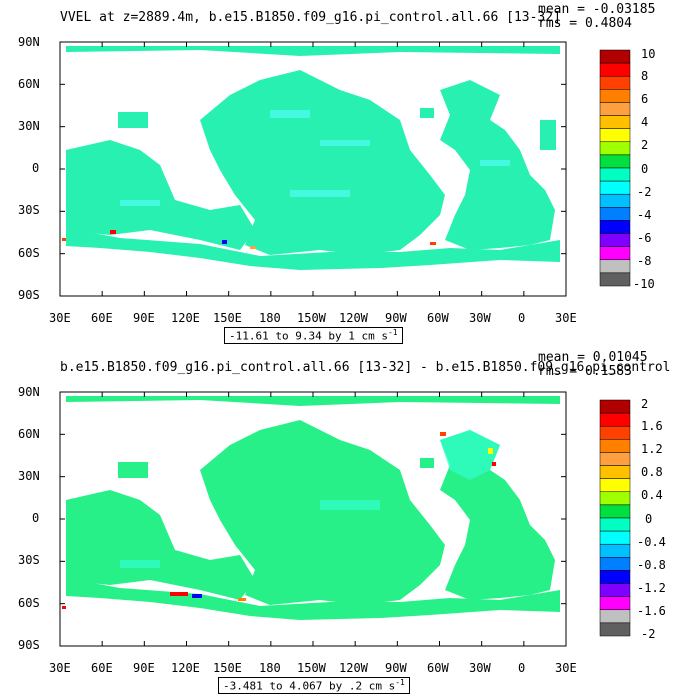 This screenshot has width=700, height=700. I want to click on cb-label: 0.4, so click(652, 495).